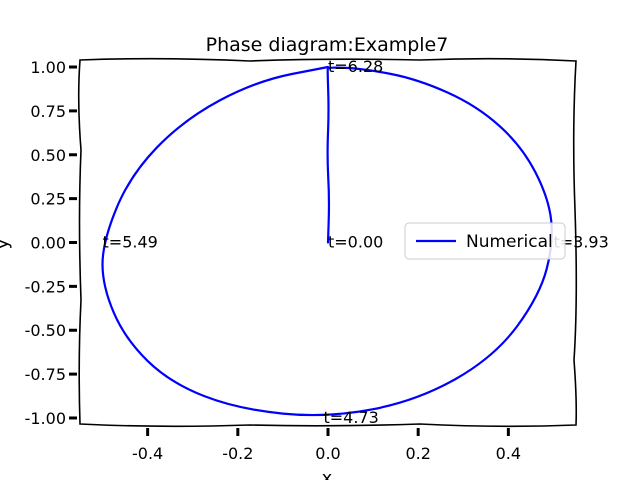 The width and height of the screenshot is (640, 480). What do you see at coordinates (45, 286) in the screenshot?
I see `y-tick-label: -0.25` at bounding box center [45, 286].